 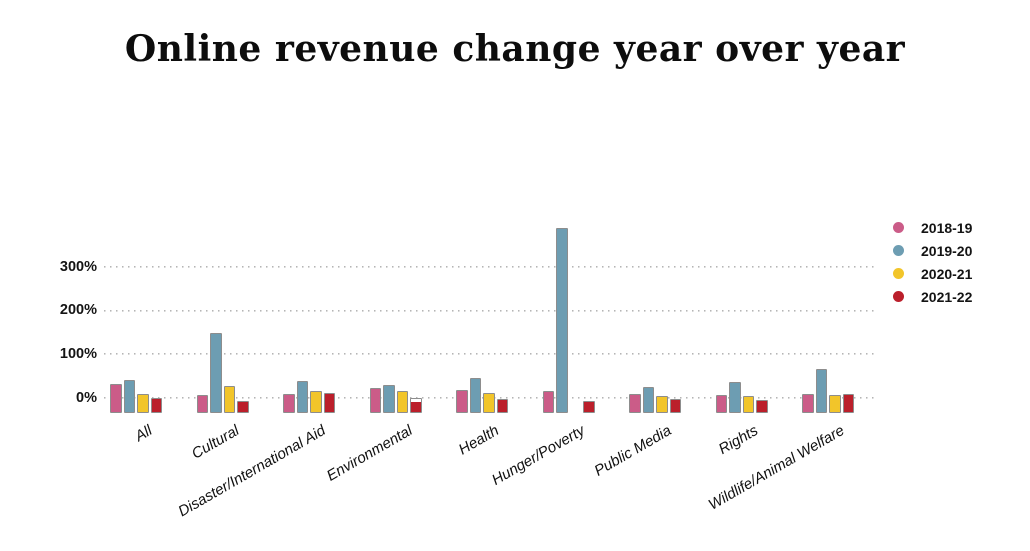 I want to click on category-label: Public Media, so click(x=633, y=451).